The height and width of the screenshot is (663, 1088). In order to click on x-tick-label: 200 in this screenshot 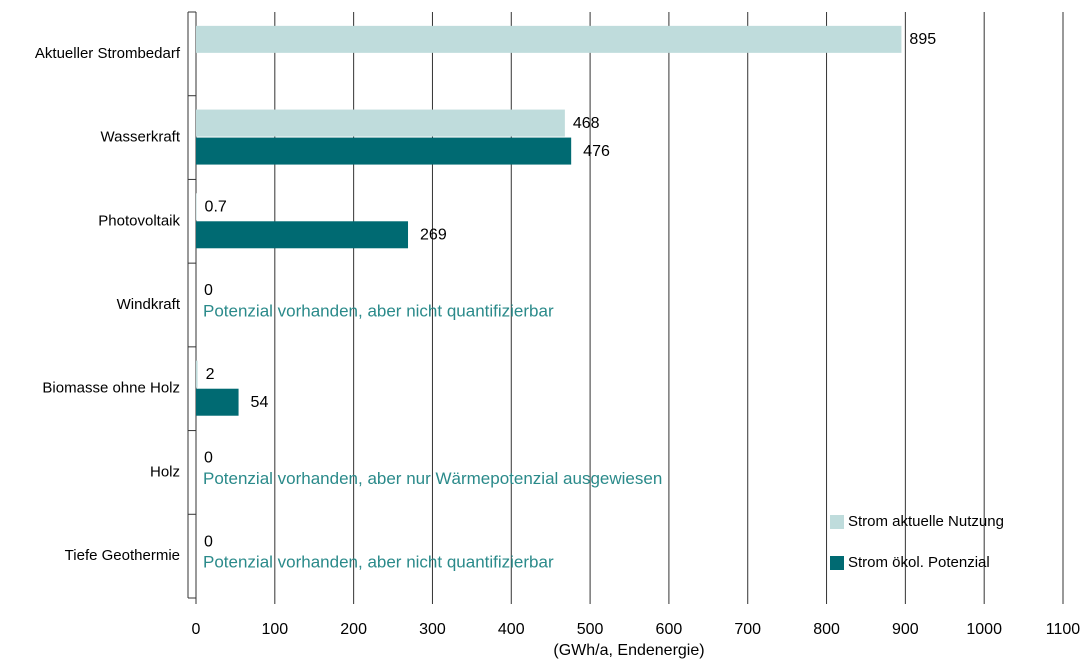, I will do `click(353, 629)`.